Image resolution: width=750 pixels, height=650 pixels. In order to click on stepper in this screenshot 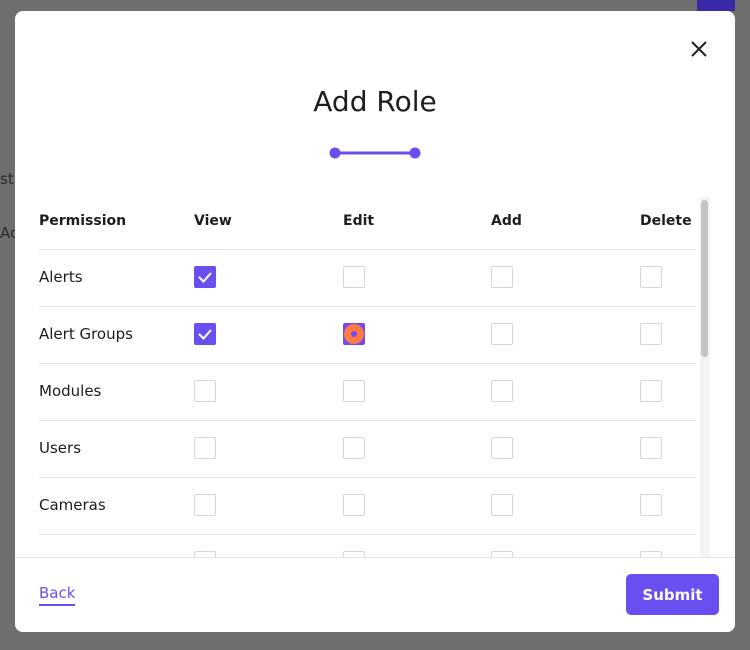, I will do `click(375, 153)`.